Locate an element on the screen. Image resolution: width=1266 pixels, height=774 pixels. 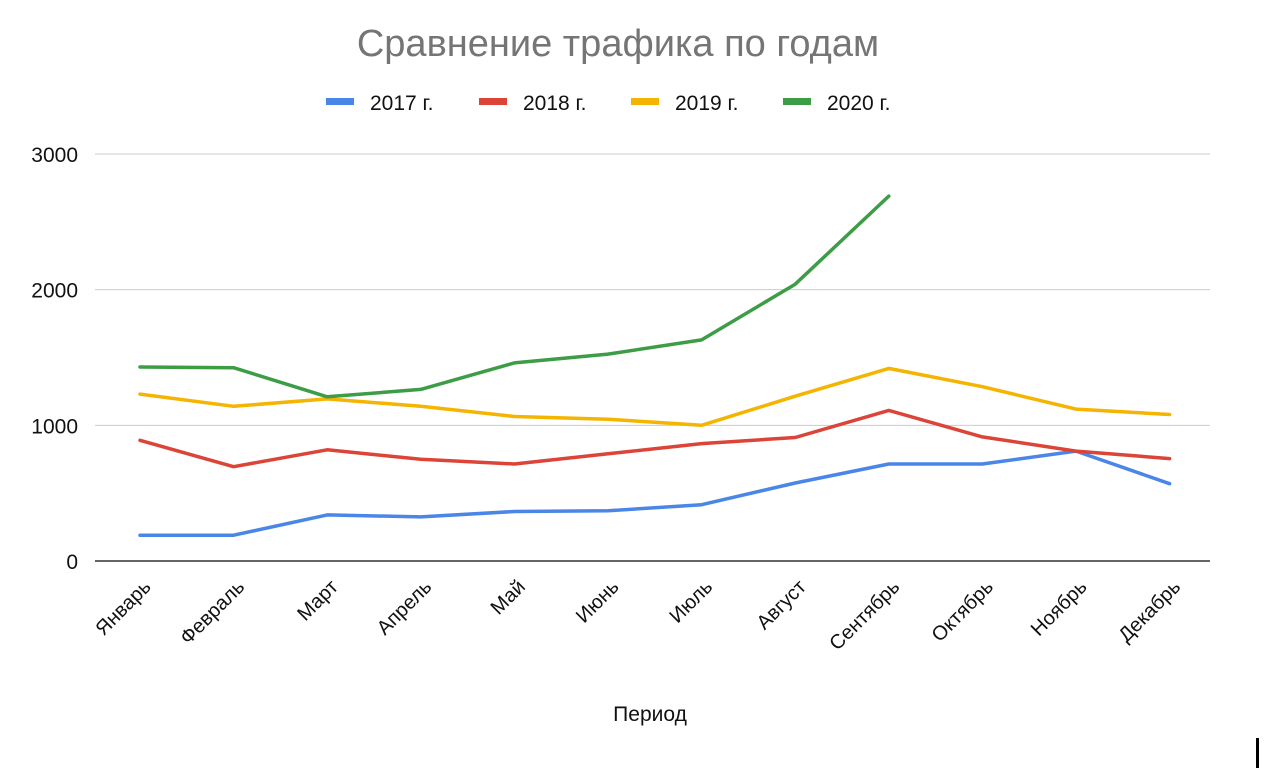
x-tick-label: Апрель is located at coordinates (405, 608).